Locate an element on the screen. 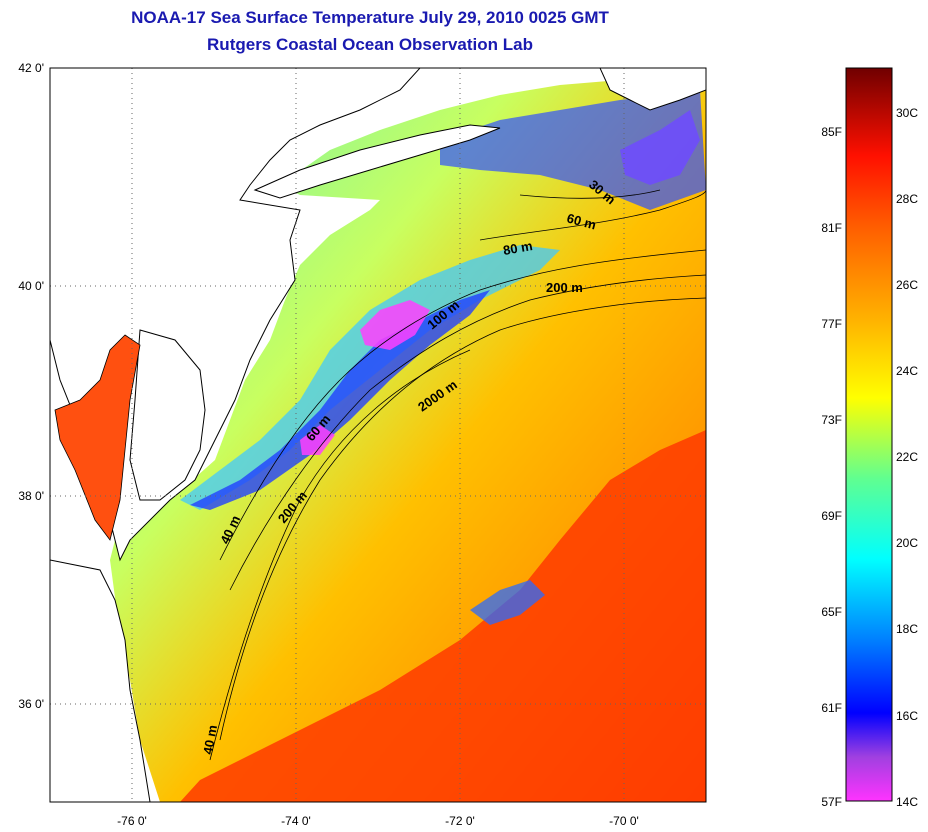  colorbar-f-label: 69F is located at coordinates (831, 516).